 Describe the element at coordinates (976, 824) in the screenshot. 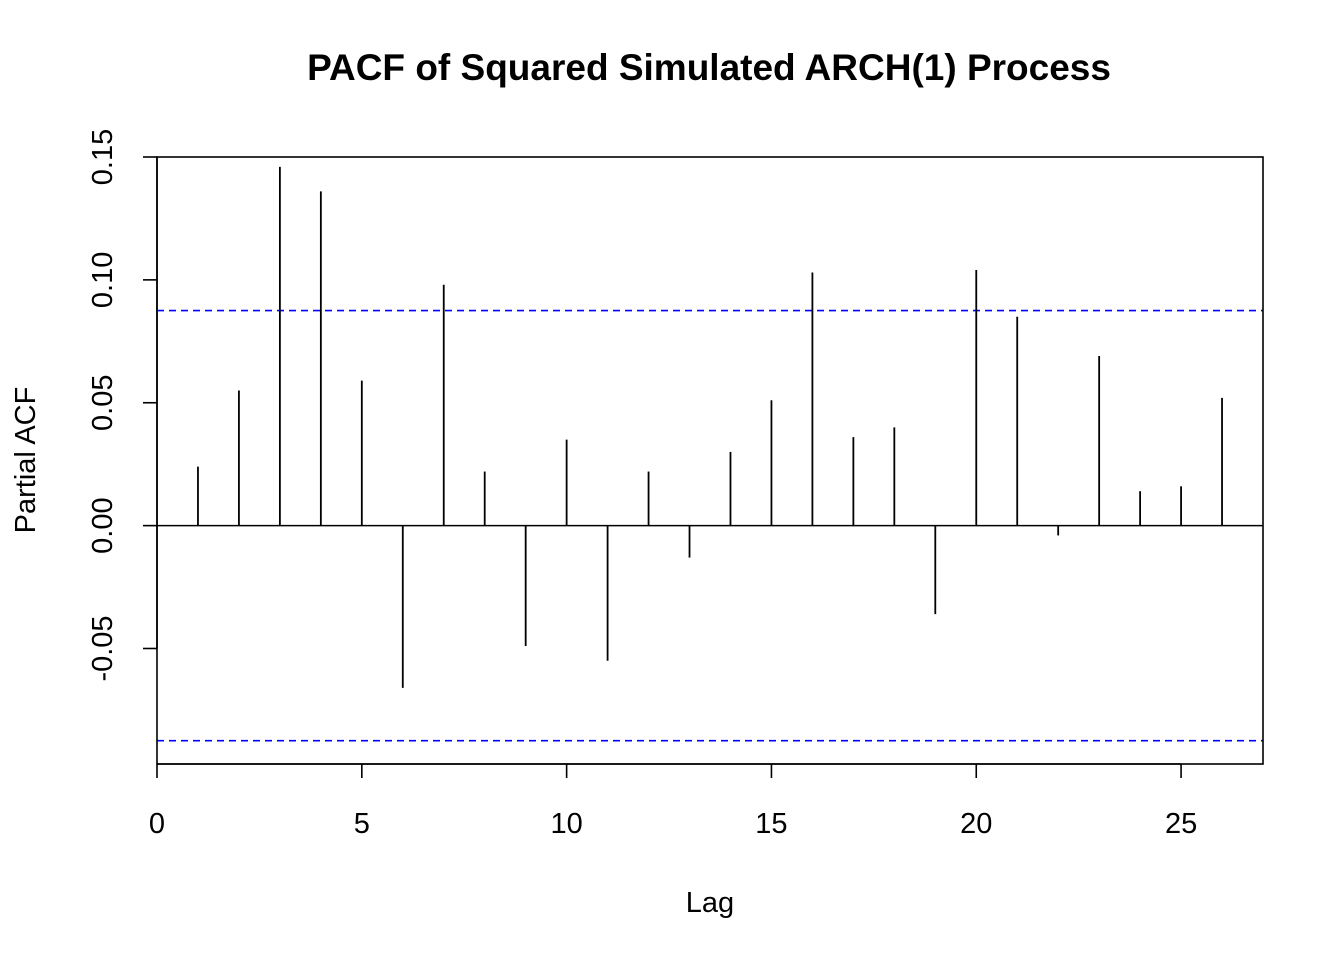

I see `x-tick-label-20: 20` at that location.